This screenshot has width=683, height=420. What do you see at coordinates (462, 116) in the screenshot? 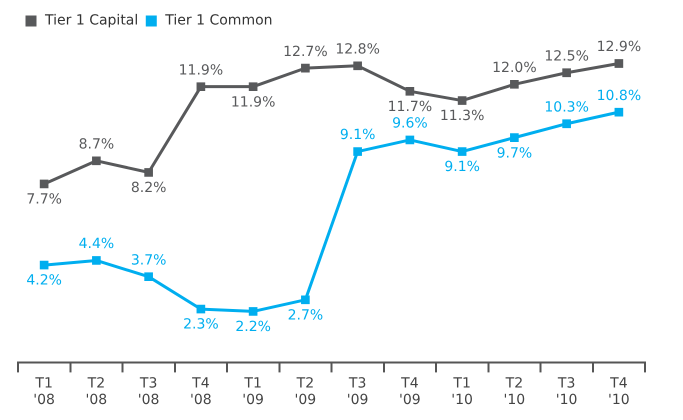
I see `data-label: 11.3%` at bounding box center [462, 116].